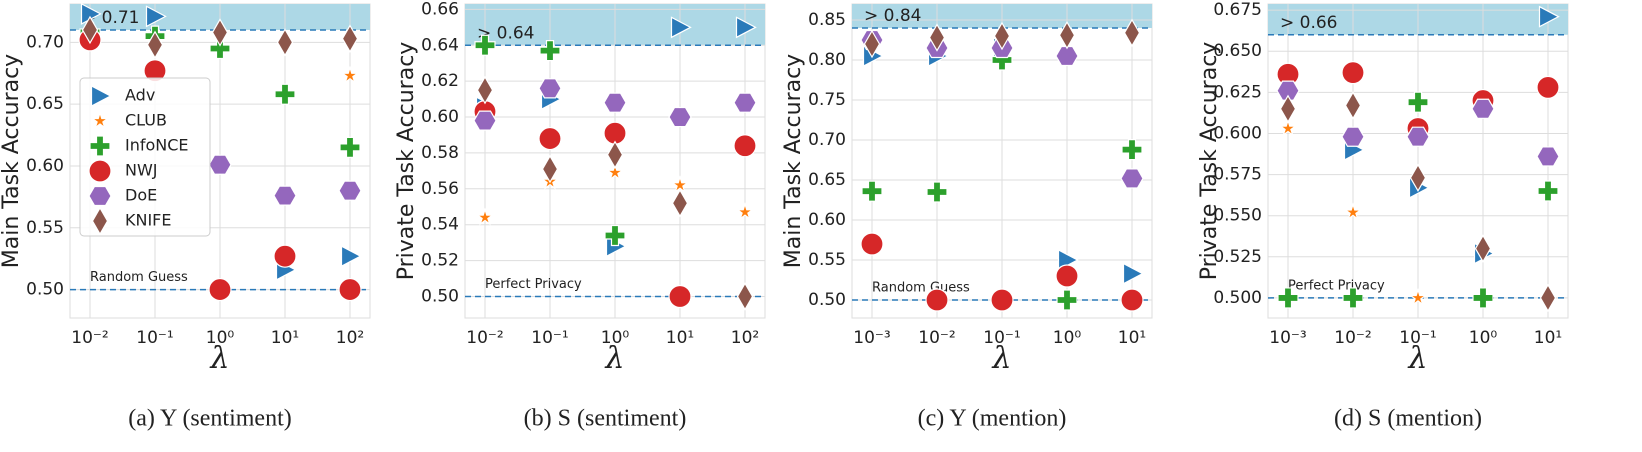 The height and width of the screenshot is (452, 1642). Describe the element at coordinates (992, 419) in the screenshot. I see `caption: (c) Y (mention)` at that location.